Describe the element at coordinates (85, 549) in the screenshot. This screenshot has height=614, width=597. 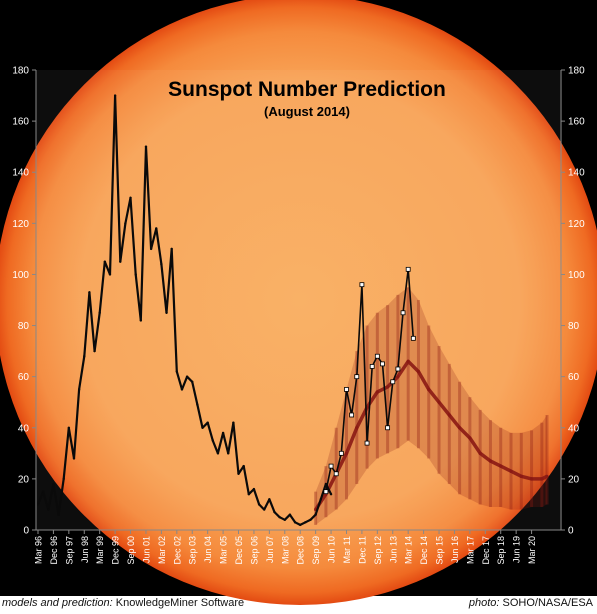
I see `x-tick-label: Jun 98` at that location.